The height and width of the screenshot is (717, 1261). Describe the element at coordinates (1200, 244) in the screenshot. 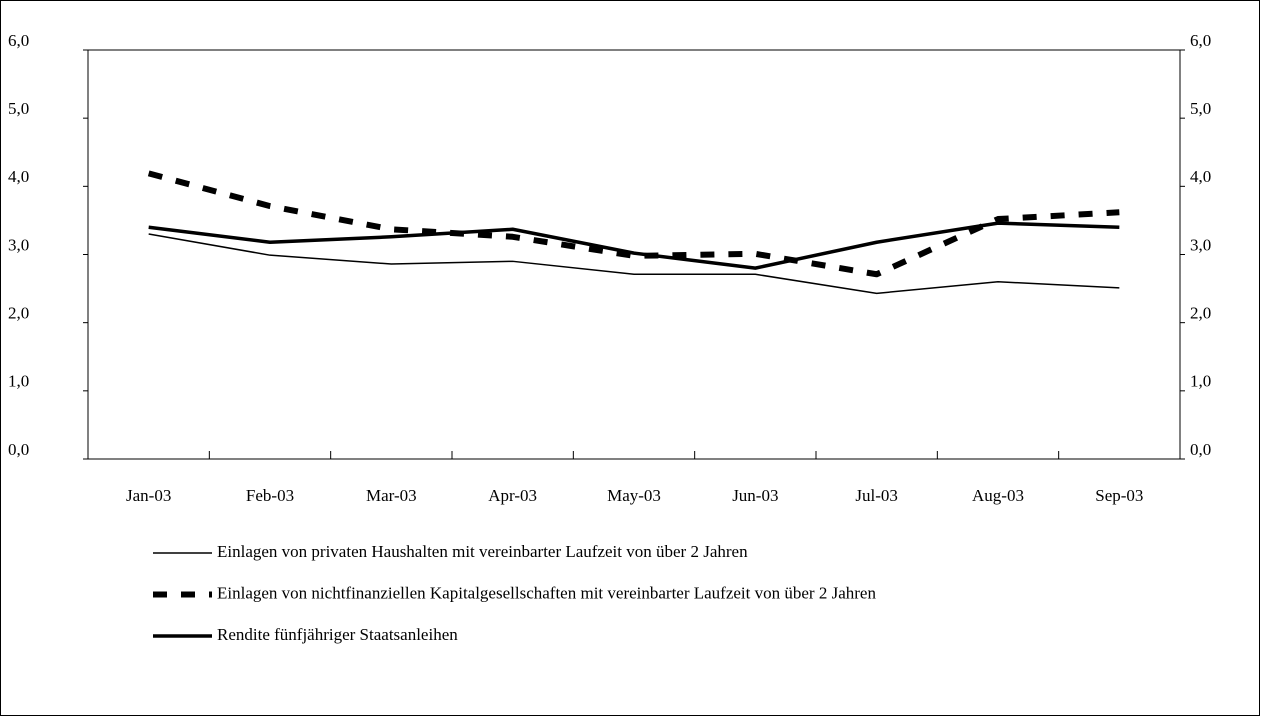

I see `y2-tick-label: 3,0` at that location.